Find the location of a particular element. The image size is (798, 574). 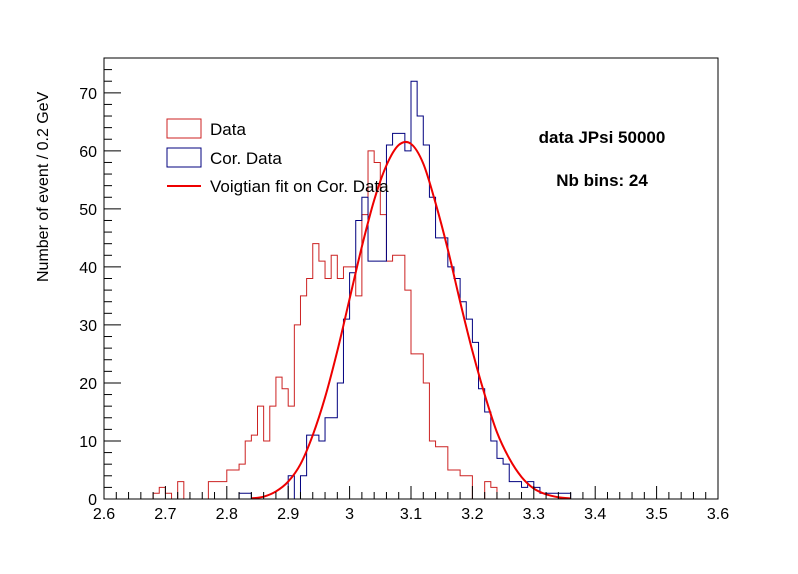

y-tick-label: 70 is located at coordinates (88, 94).